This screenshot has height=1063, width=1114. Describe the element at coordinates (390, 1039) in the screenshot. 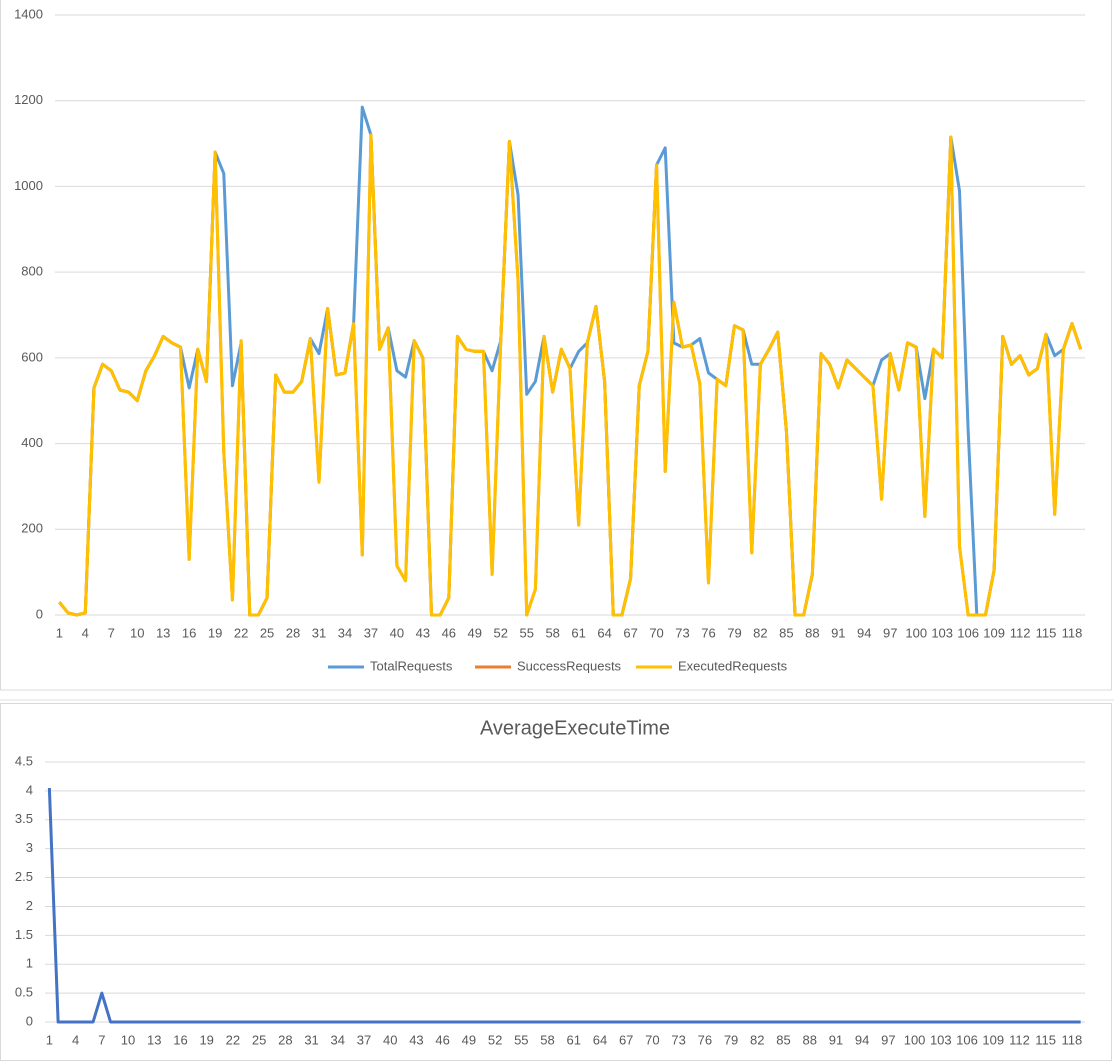

I see `x-tick-label: 40` at that location.